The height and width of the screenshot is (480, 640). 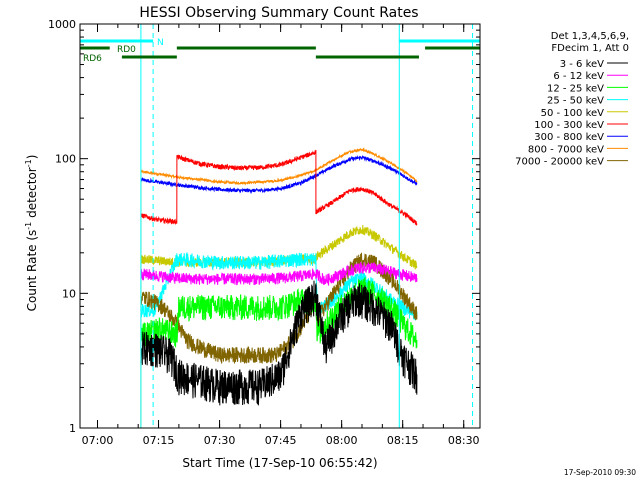 What do you see at coordinates (69, 293) in the screenshot?
I see `y-tick-label-2: 10` at bounding box center [69, 293].